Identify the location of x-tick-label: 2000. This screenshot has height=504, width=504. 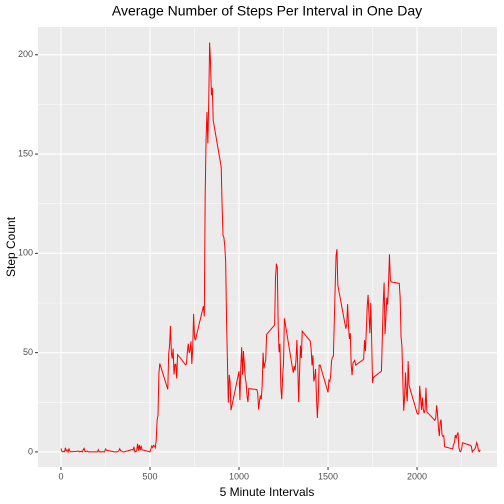
(417, 476).